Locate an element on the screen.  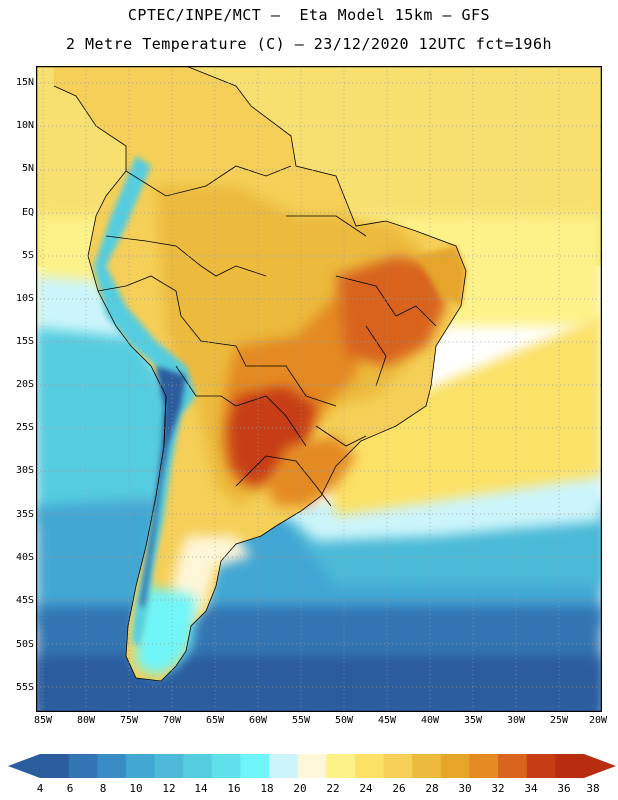
colorbar-segments is located at coordinates (312, 766).